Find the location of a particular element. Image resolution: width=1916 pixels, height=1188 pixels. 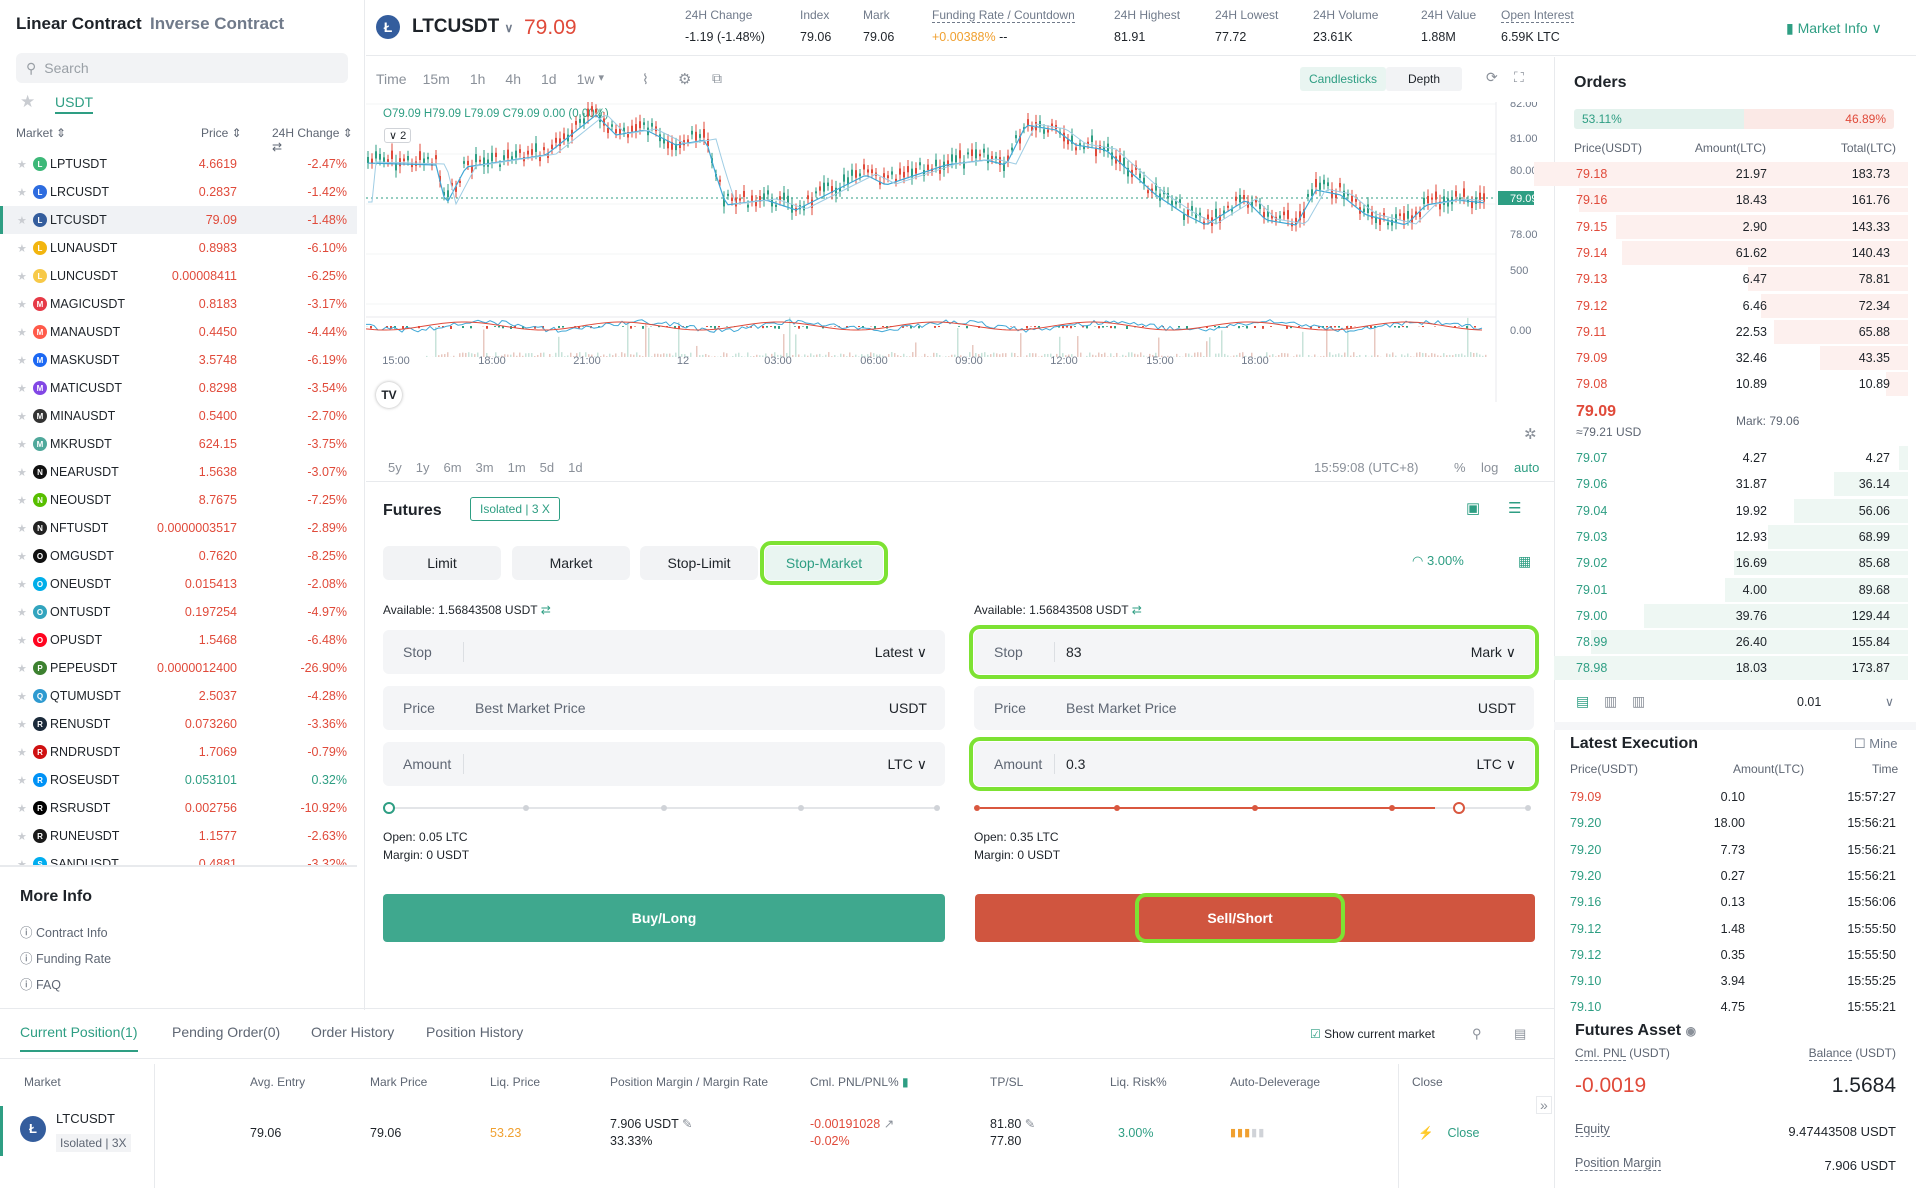

auto-scale-toggle: auto is located at coordinates (1527, 467).